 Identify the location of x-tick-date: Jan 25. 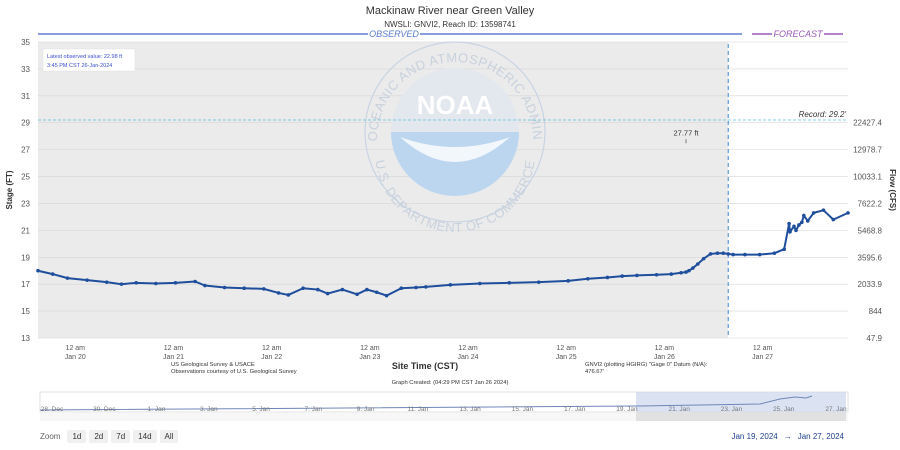
(566, 357).